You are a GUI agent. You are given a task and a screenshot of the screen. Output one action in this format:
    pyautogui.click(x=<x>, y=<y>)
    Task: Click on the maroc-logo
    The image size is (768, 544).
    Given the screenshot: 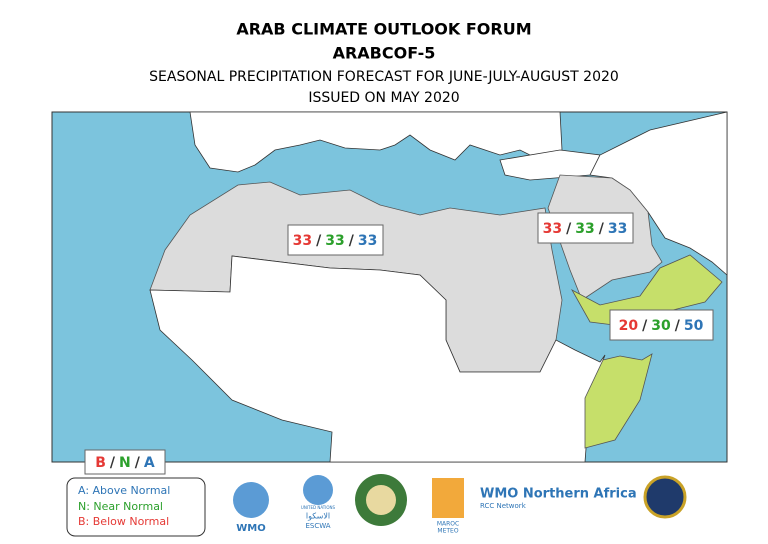 What is the action you would take?
    pyautogui.click(x=448, y=498)
    